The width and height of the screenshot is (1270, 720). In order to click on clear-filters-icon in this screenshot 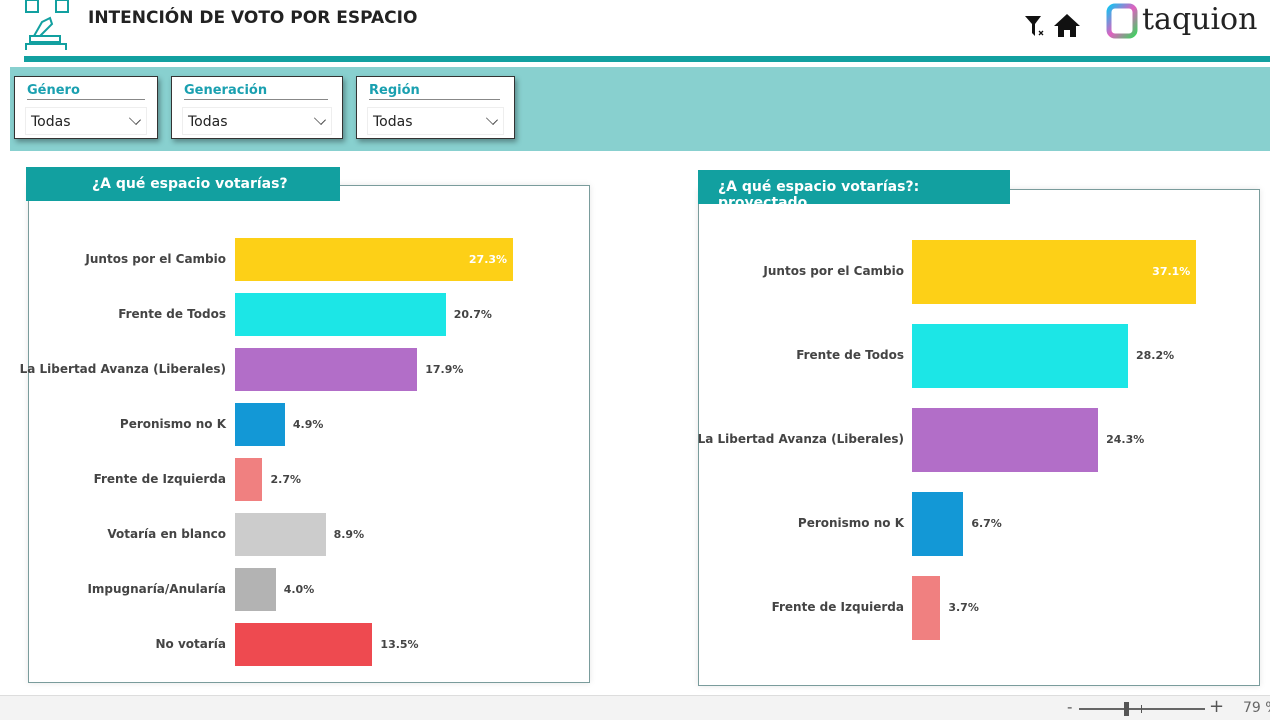, I will do `click(1035, 28)`.